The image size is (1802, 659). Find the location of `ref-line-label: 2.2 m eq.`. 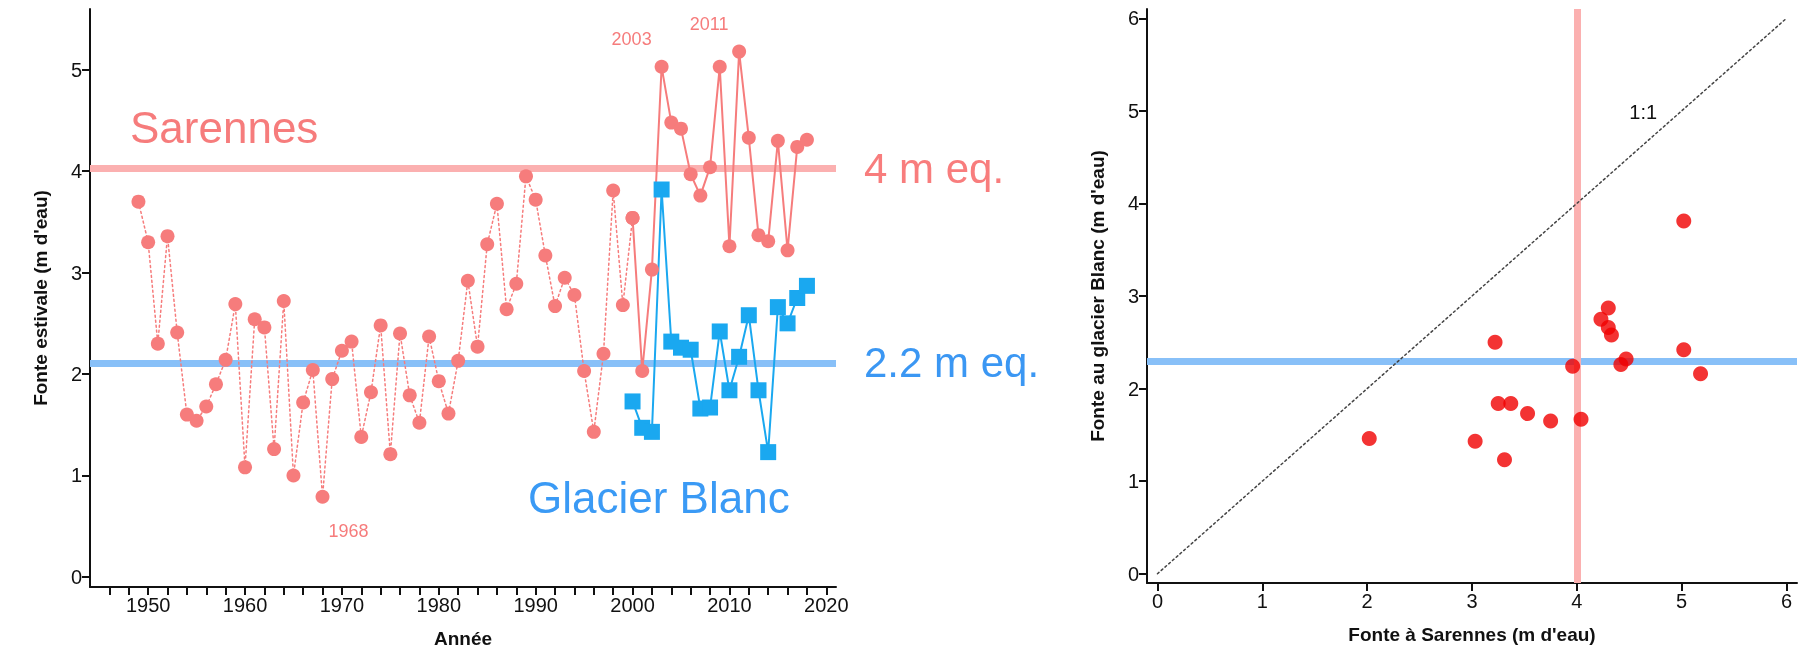

ref-line-label: 2.2 m eq. is located at coordinates (952, 363).